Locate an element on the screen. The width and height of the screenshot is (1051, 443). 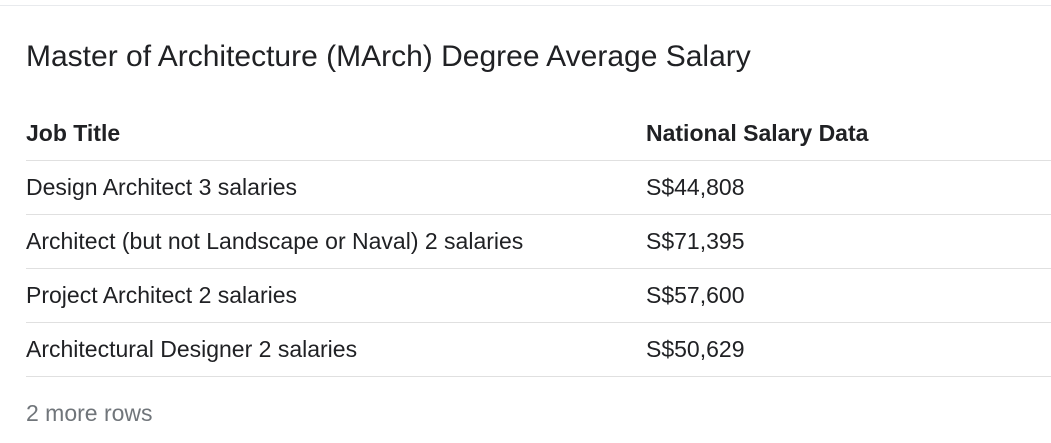
table-row: Design Architect 3 salaries S$44,808 is located at coordinates (538, 187).